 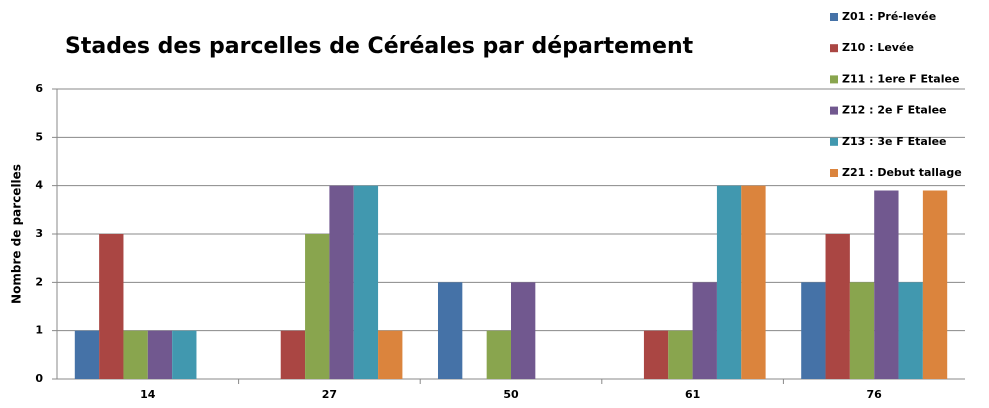 I want to click on x-tick-label: 14, so click(x=148, y=394).